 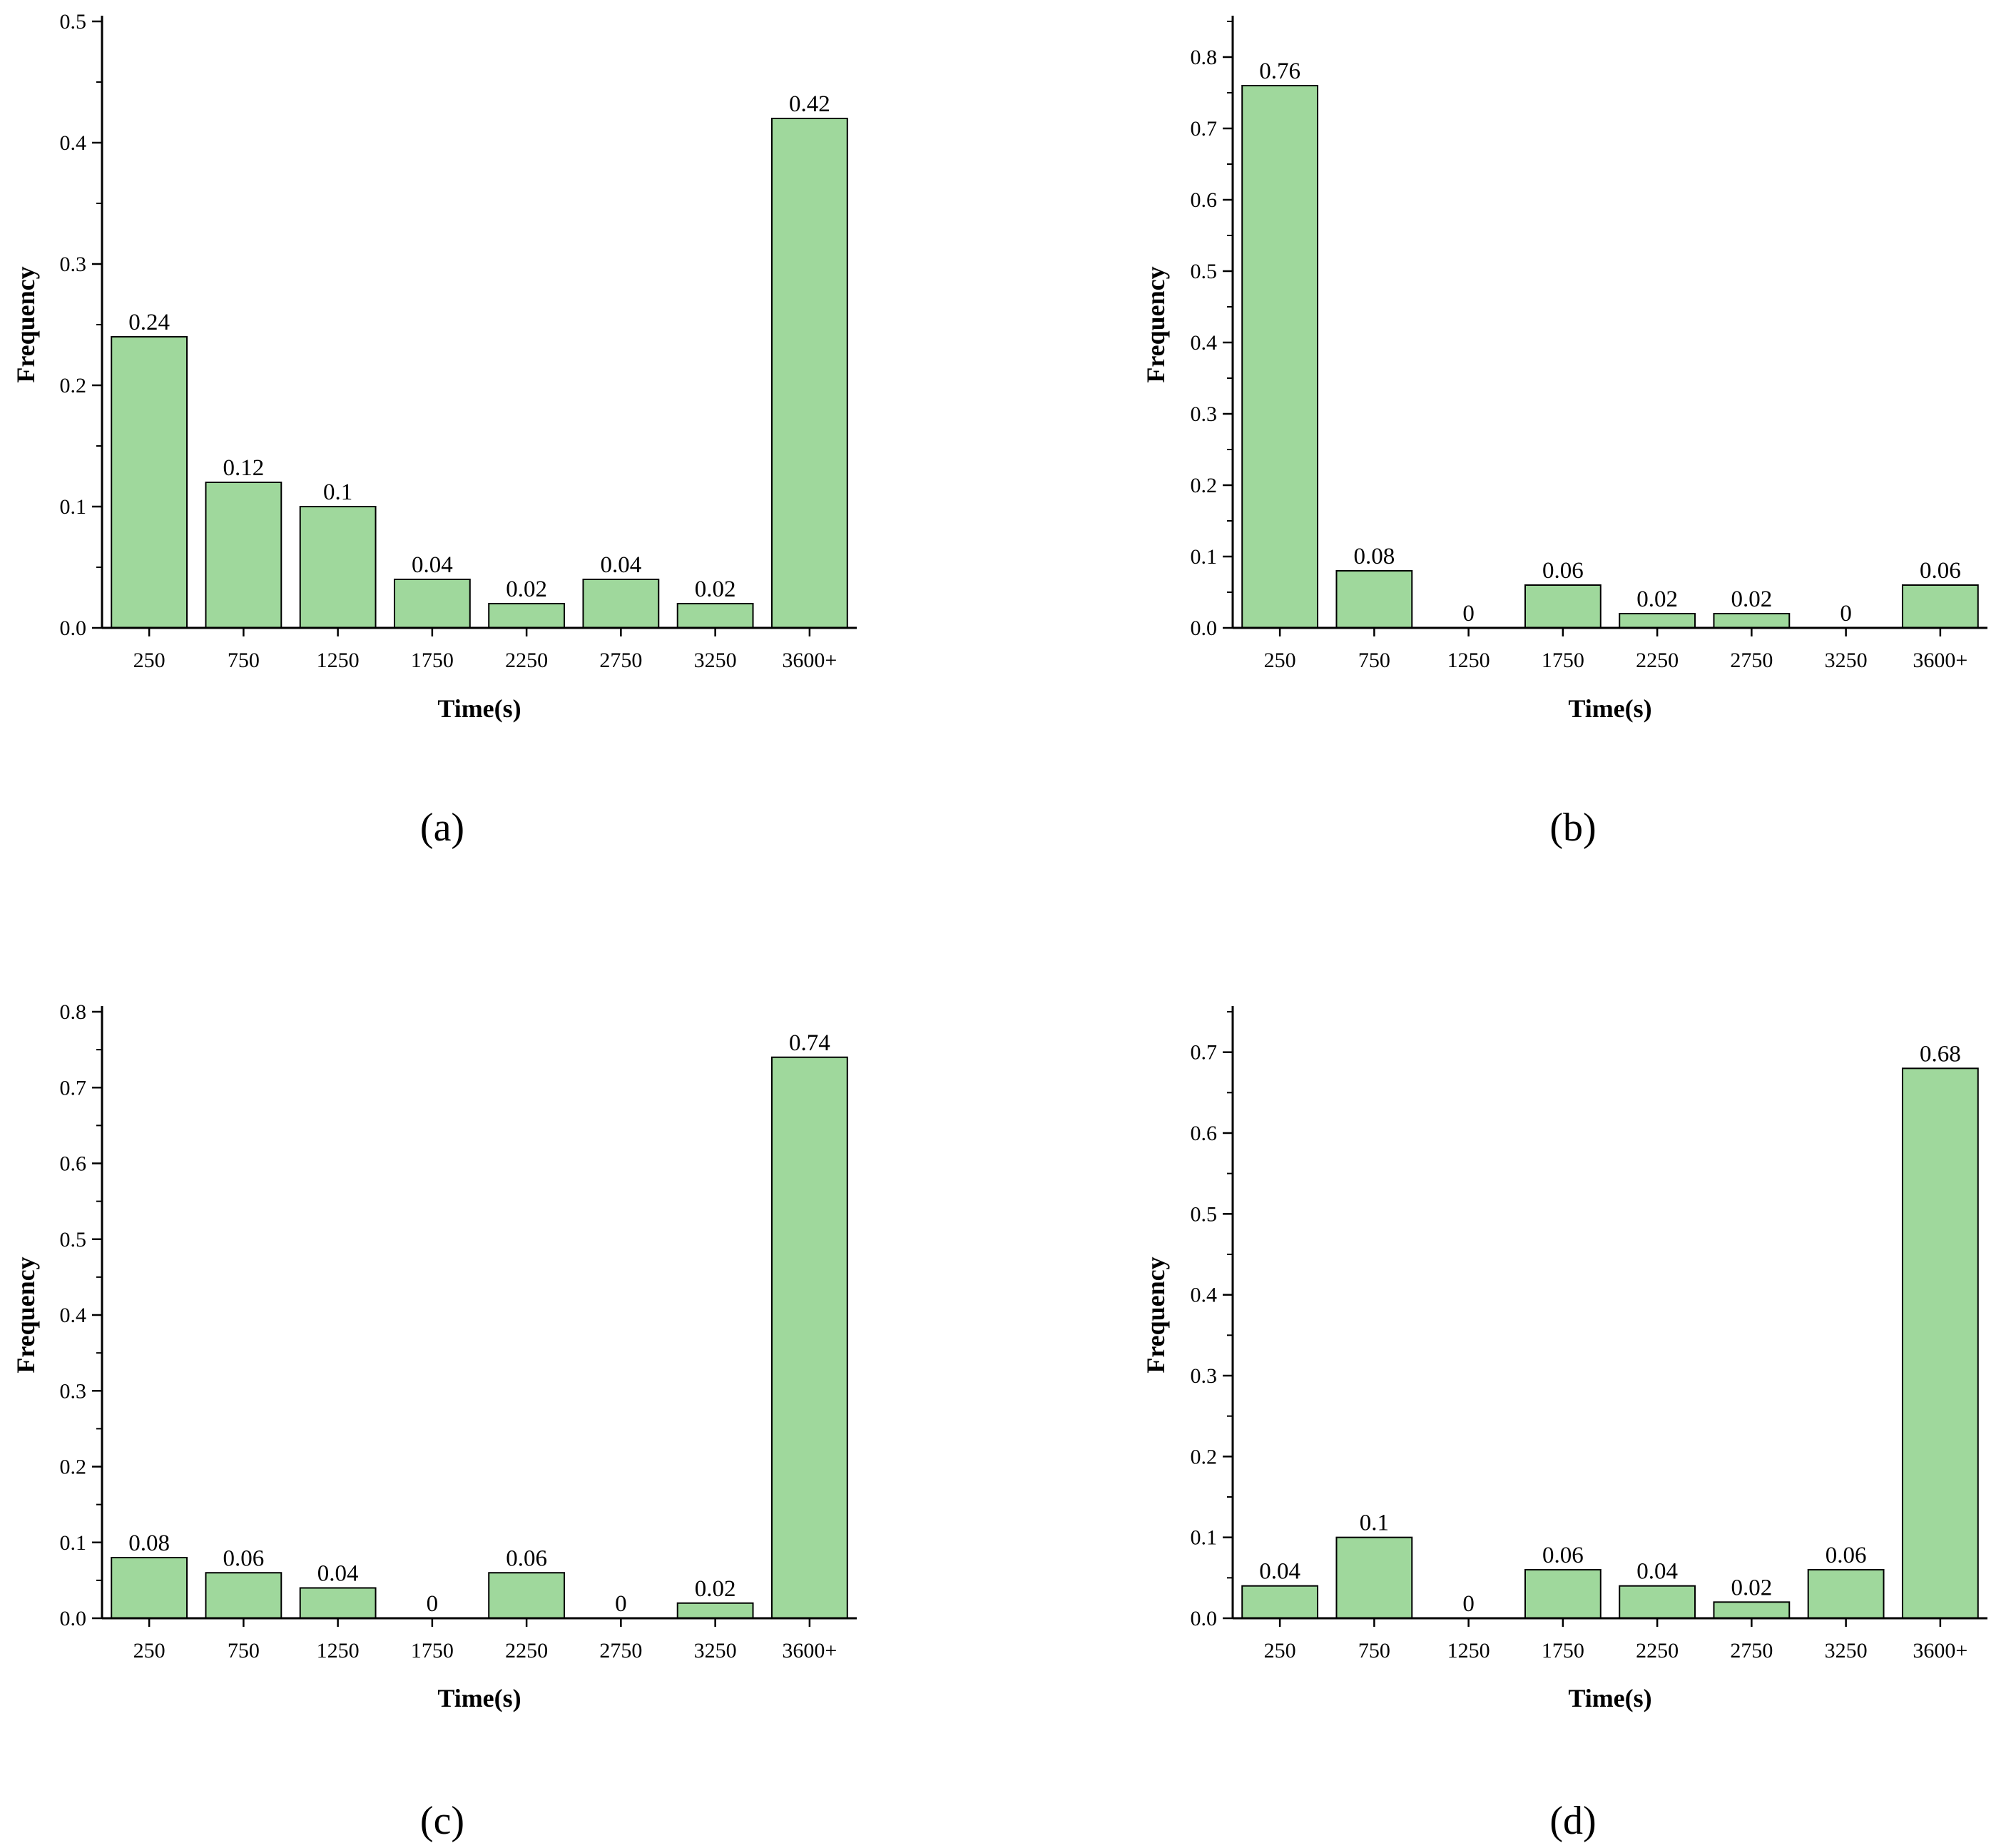 I want to click on panel-label: (d), so click(x=1573, y=1821).